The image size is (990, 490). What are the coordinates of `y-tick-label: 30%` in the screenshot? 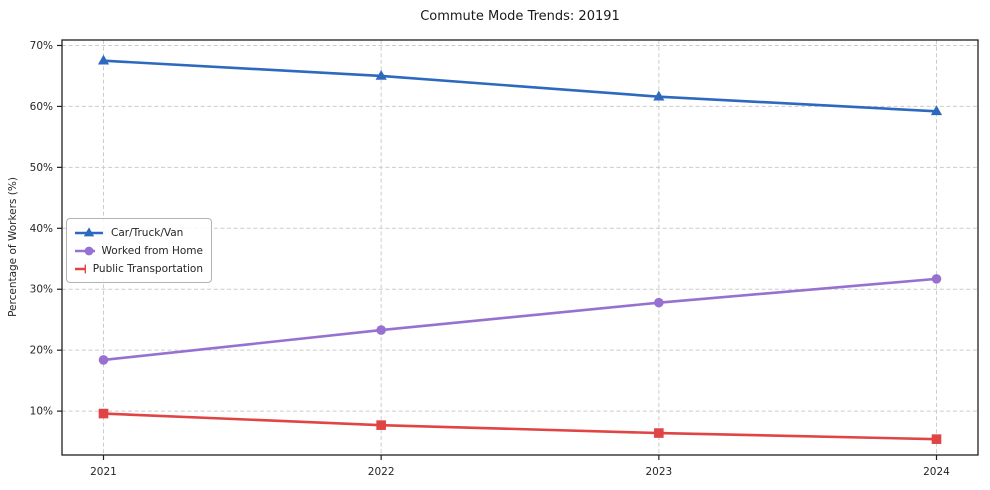 It's located at (41, 290).